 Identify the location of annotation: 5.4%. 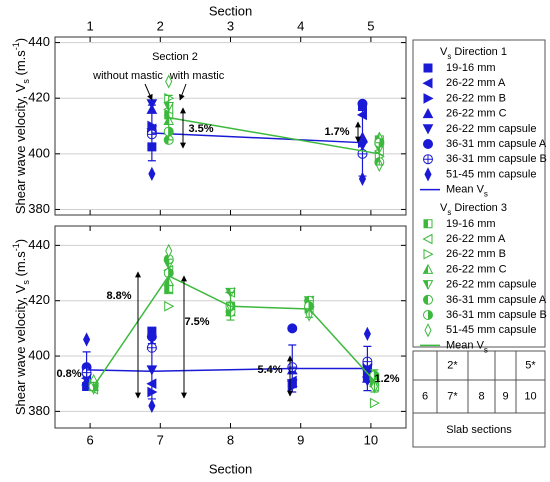
(269, 370).